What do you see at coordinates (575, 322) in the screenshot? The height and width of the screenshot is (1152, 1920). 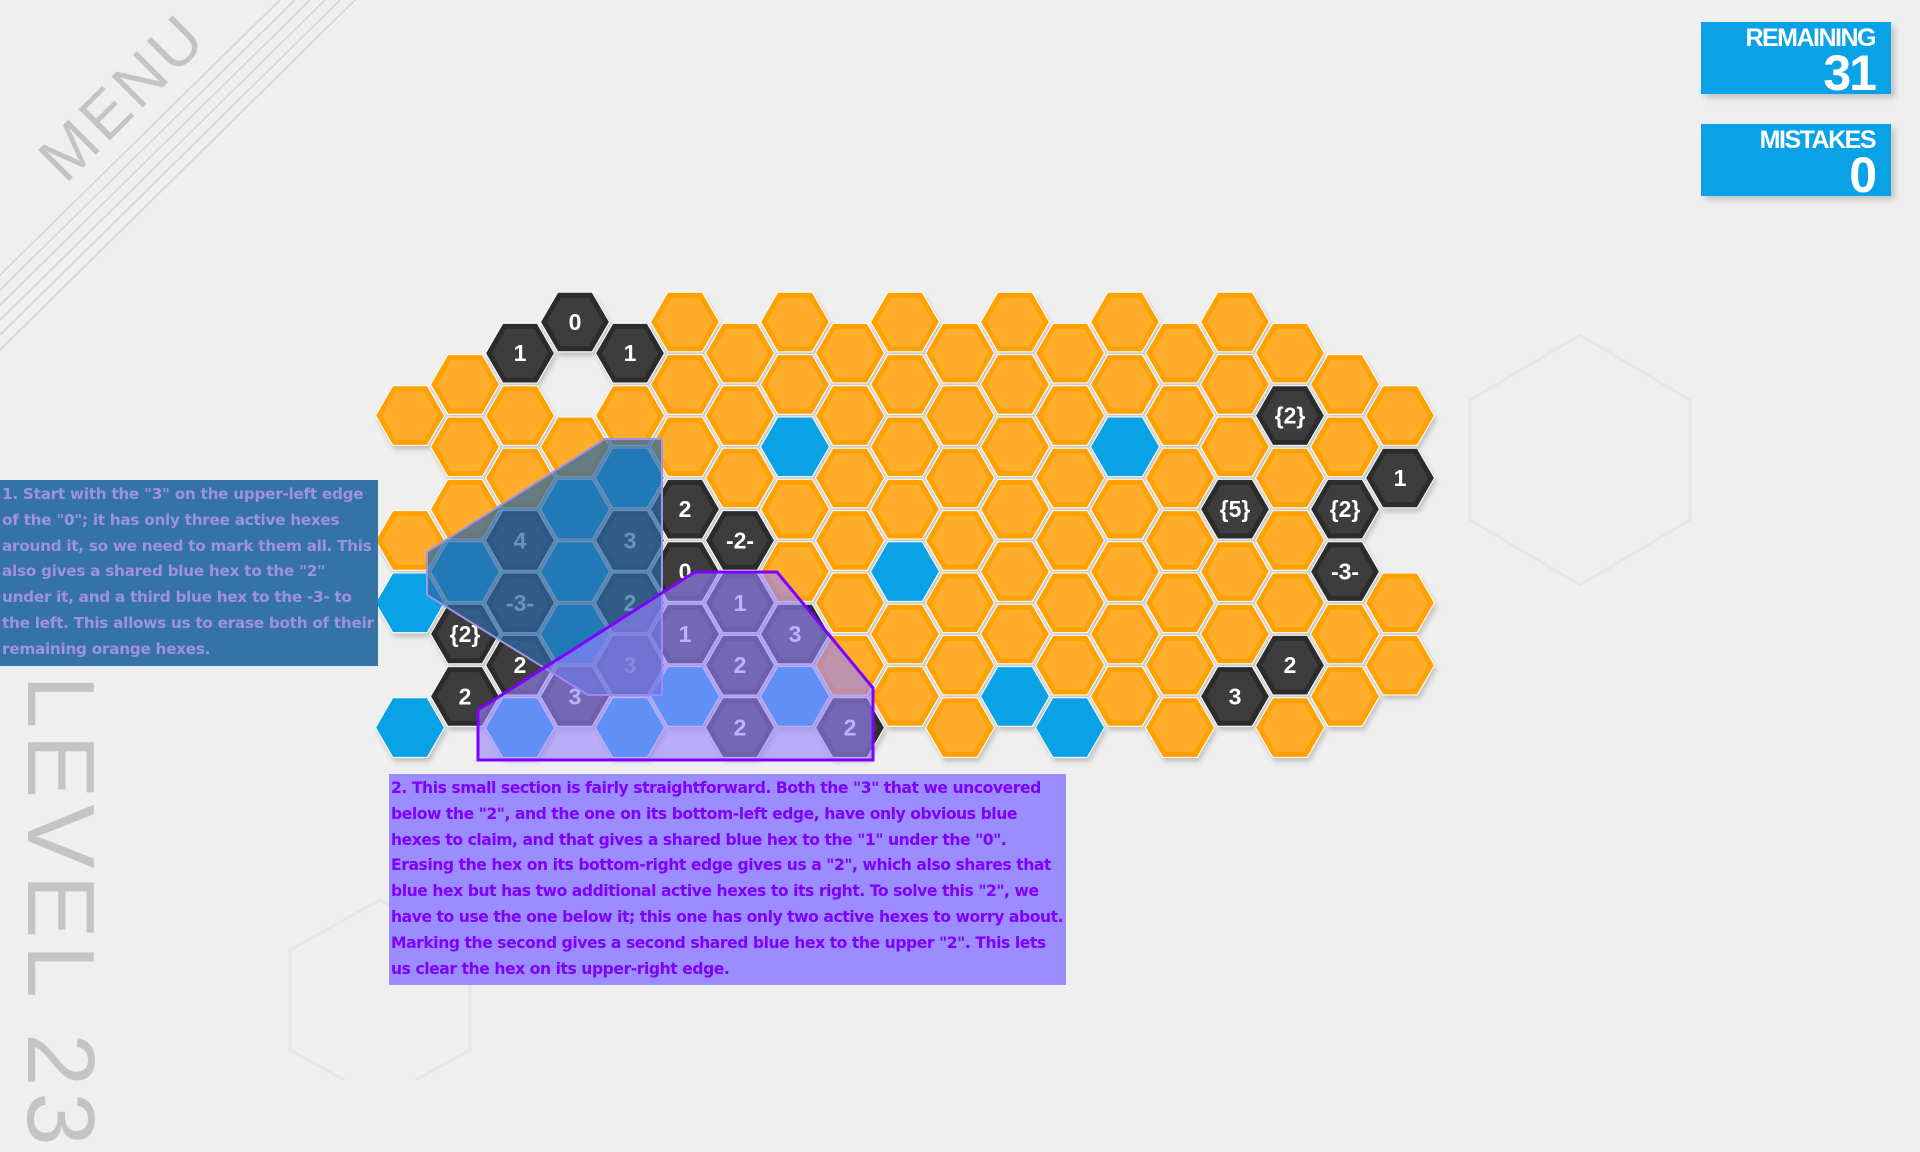 I see `hex-cell-dark: 0` at bounding box center [575, 322].